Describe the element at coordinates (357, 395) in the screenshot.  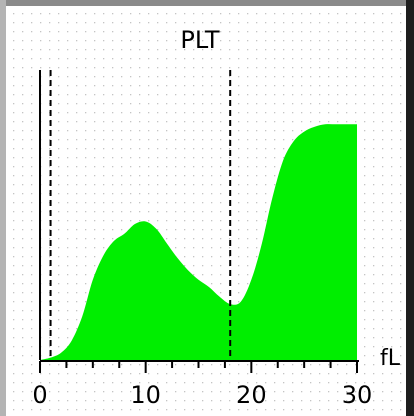
I see `x-tick-label: 30` at that location.